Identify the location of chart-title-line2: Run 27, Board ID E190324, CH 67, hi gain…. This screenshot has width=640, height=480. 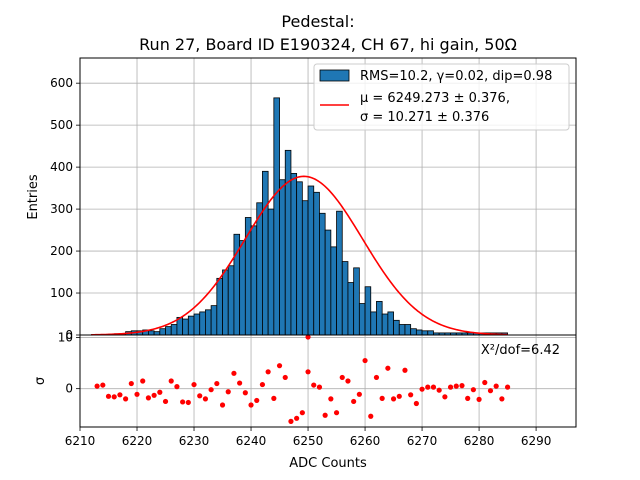
(328, 44).